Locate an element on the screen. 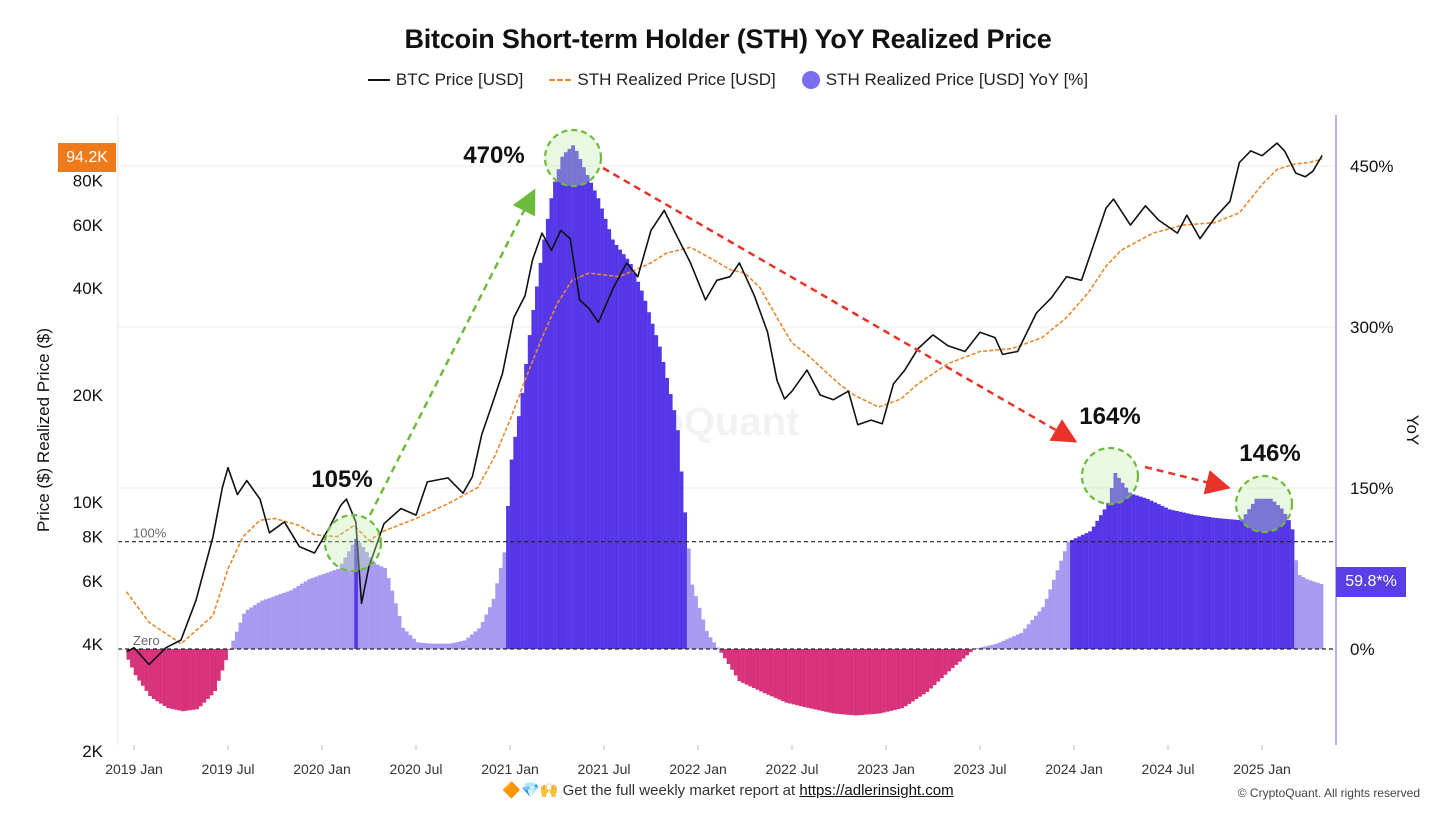 This screenshot has width=1456, height=819. copyright: © CryptoQuant. All rights reserved is located at coordinates (1328, 793).